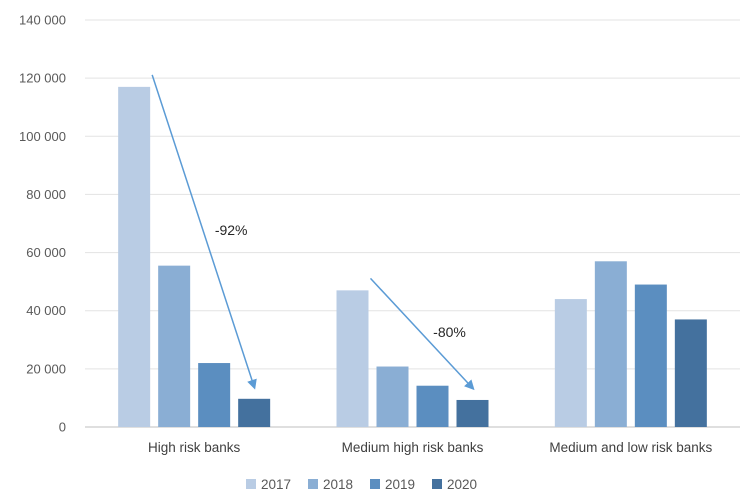 The height and width of the screenshot is (493, 740). I want to click on legend-label: 2017, so click(276, 484).